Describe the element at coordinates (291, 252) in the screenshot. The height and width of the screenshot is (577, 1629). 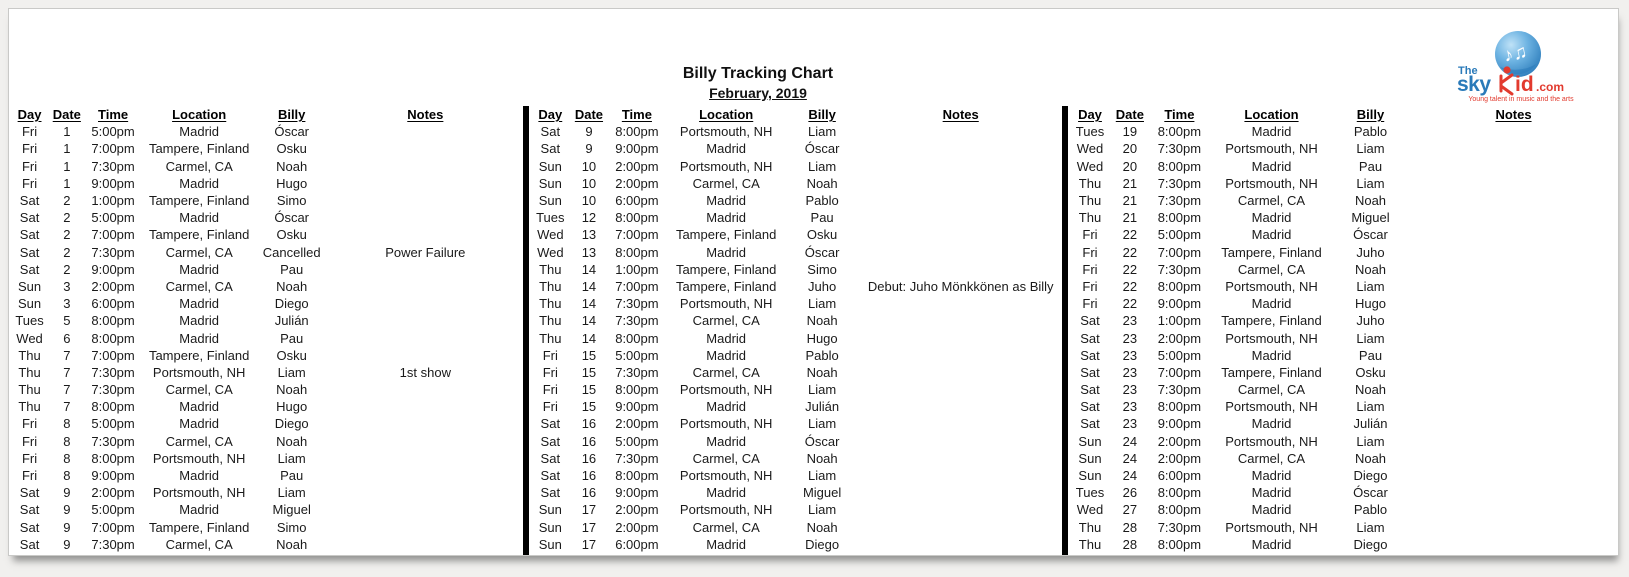
I see `cell-billy: Cancelled` at that location.